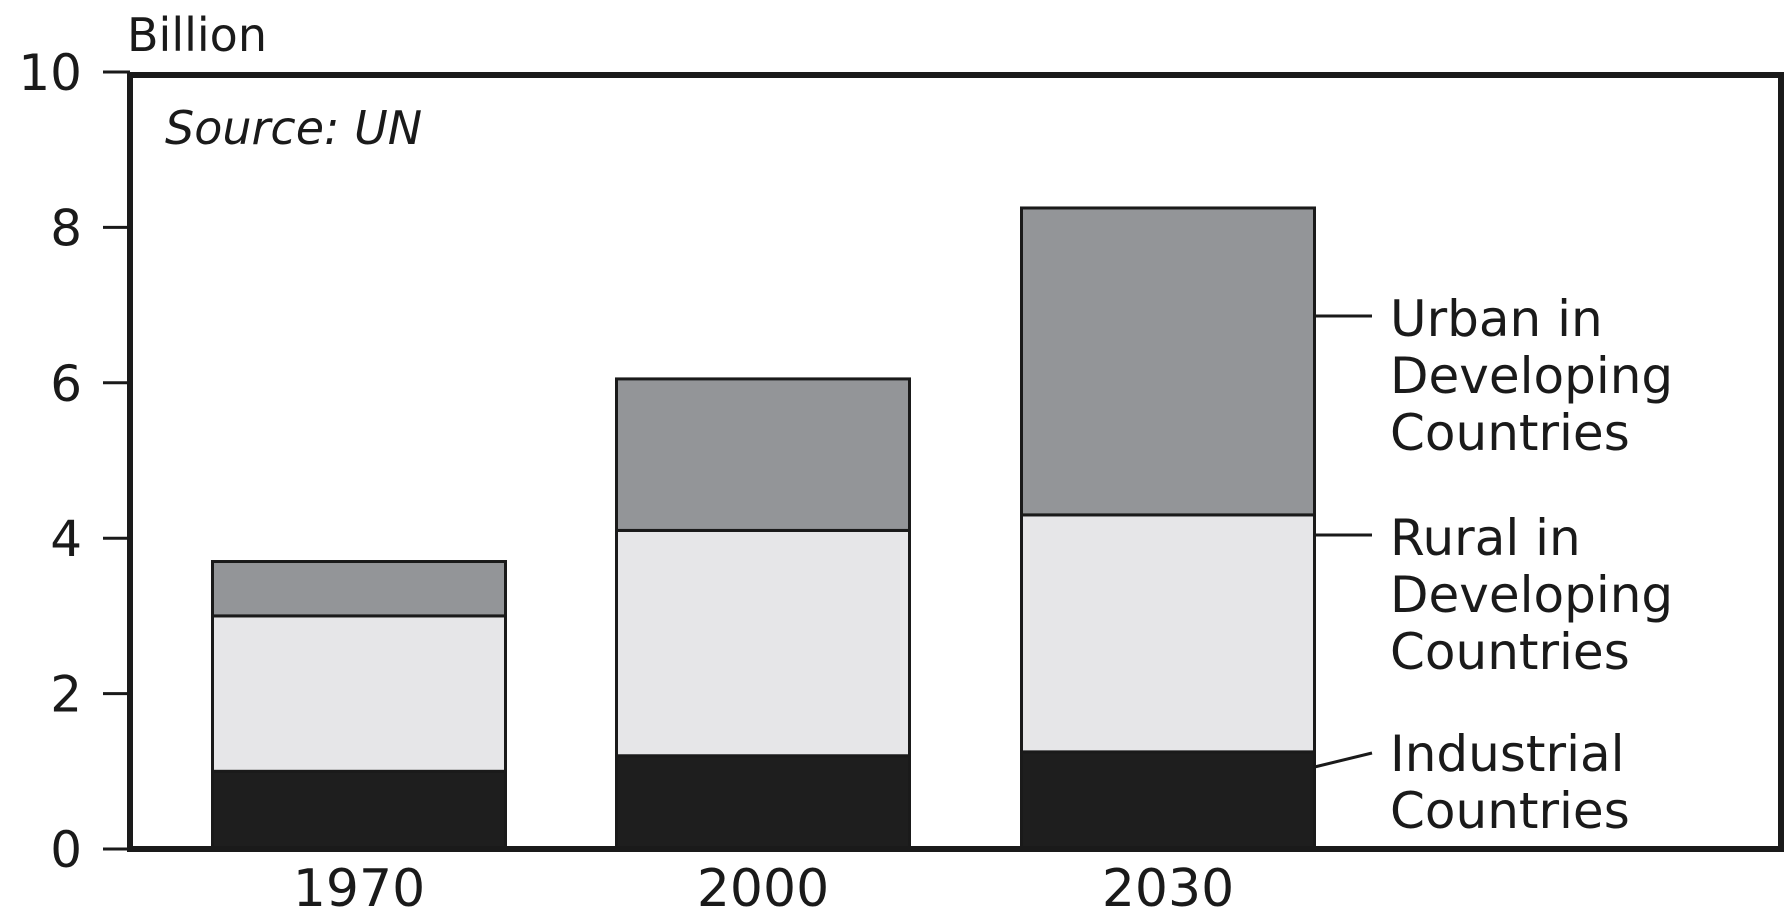 The width and height of the screenshot is (1787, 917). Describe the element at coordinates (66, 539) in the screenshot. I see `y-tick-label-4: 4` at that location.